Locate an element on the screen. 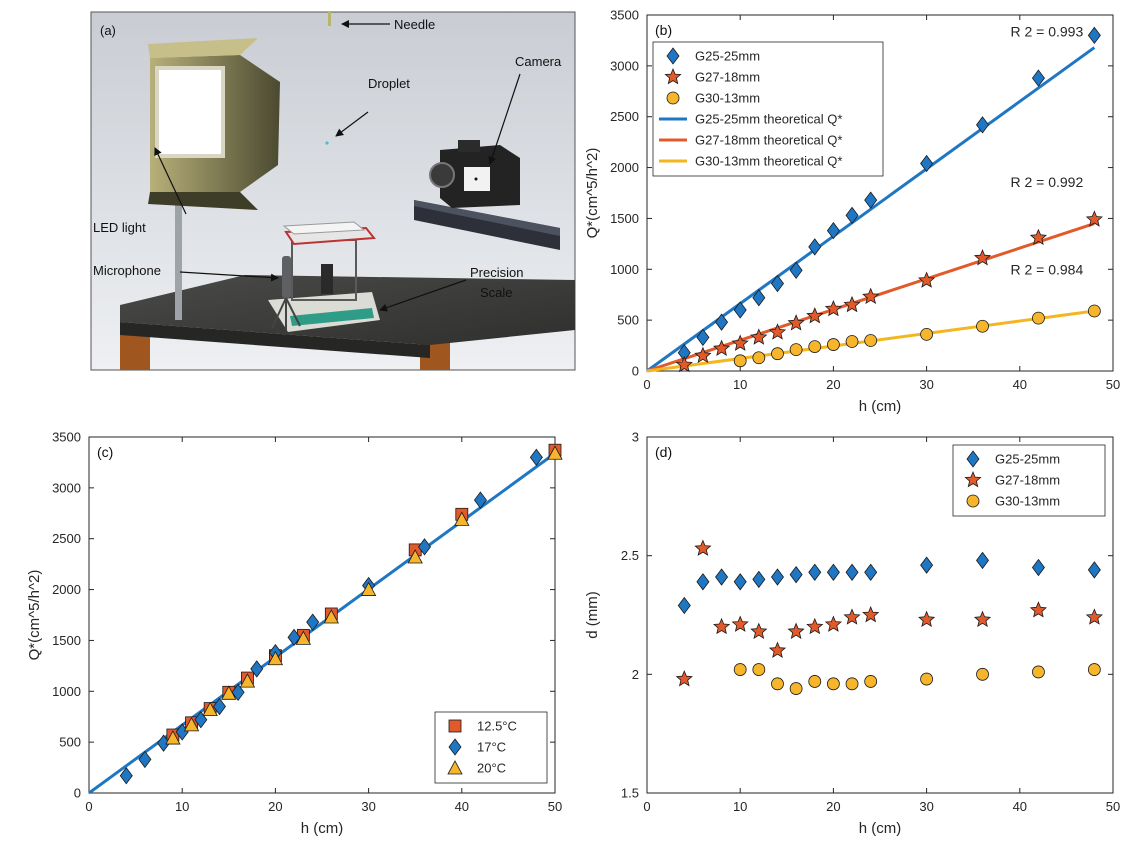 The height and width of the screenshot is (850, 1129). y-tick-label: 2000 is located at coordinates (66, 589).